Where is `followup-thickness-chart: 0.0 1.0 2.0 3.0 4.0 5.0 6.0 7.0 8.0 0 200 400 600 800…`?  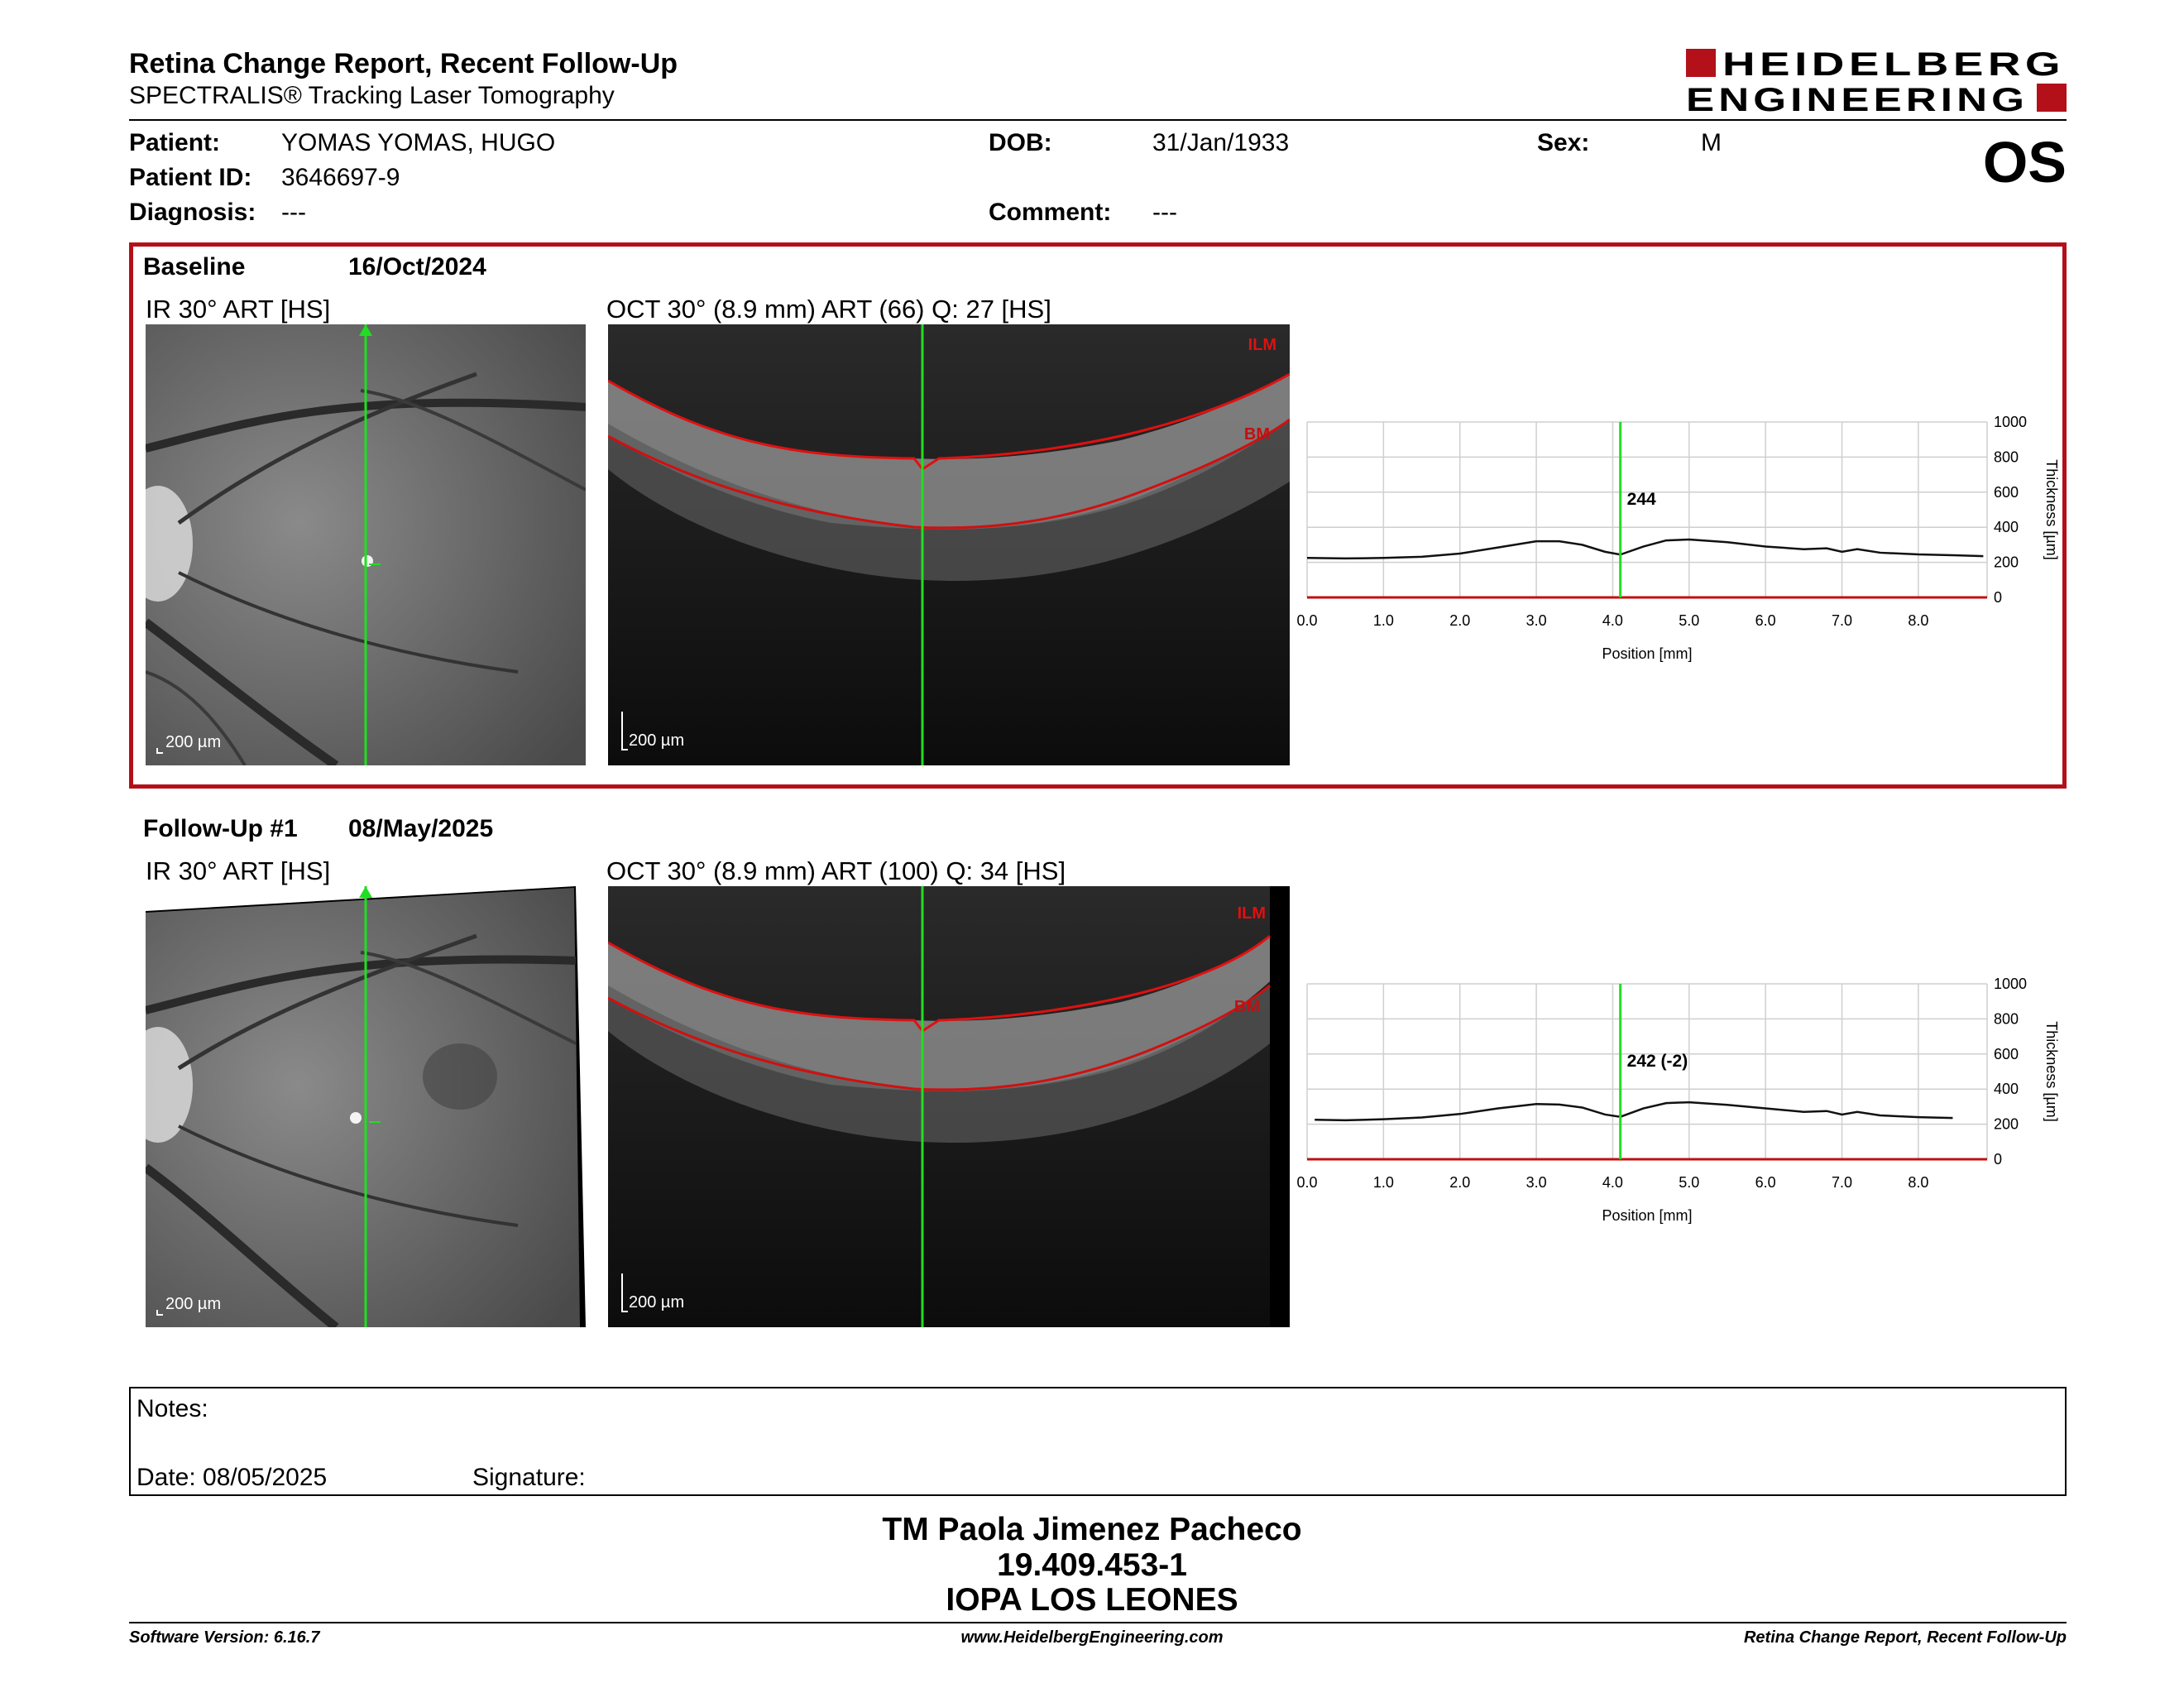
followup-thickness-chart: 0.0 1.0 2.0 3.0 4.0 5.0 6.0 7.0 8.0 0 200 400 600 800… is located at coordinates (1678, 1100).